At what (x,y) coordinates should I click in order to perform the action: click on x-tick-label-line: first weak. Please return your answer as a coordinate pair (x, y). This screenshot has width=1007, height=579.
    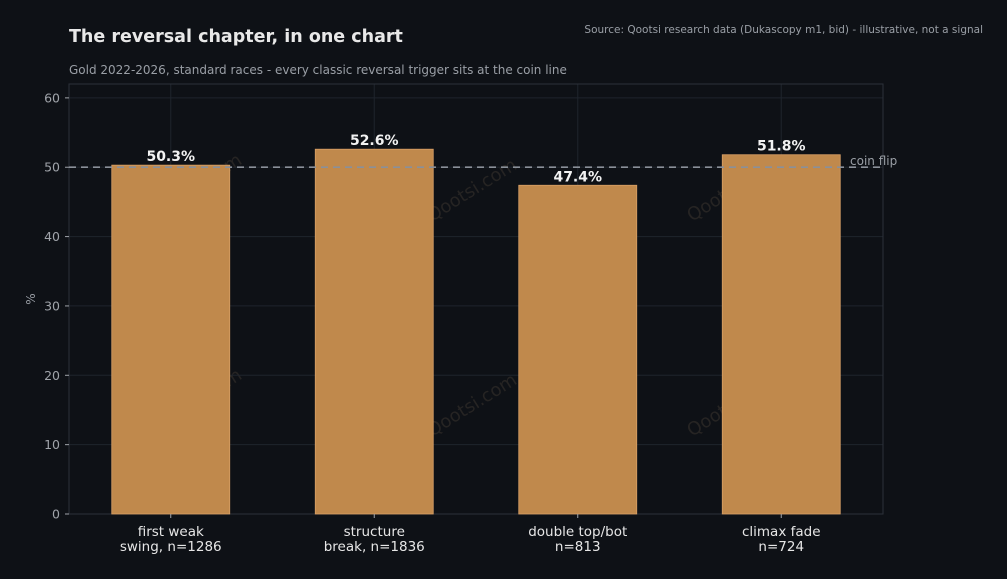
    Looking at the image, I should click on (171, 532).